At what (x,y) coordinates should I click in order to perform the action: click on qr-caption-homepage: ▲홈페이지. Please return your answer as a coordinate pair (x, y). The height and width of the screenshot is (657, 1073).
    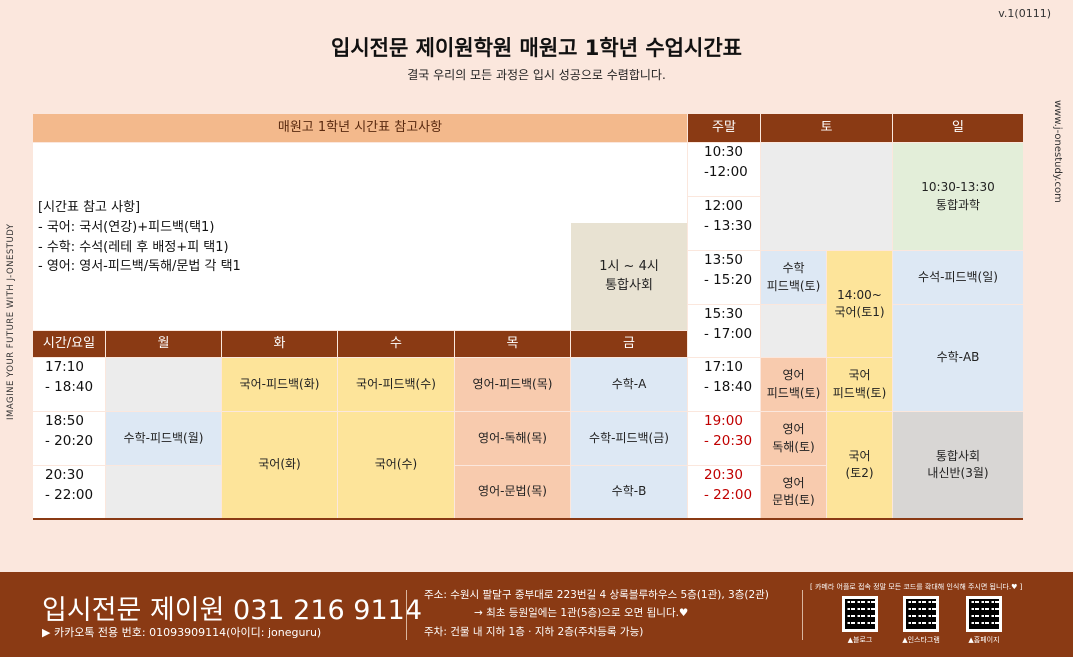
    Looking at the image, I should click on (984, 640).